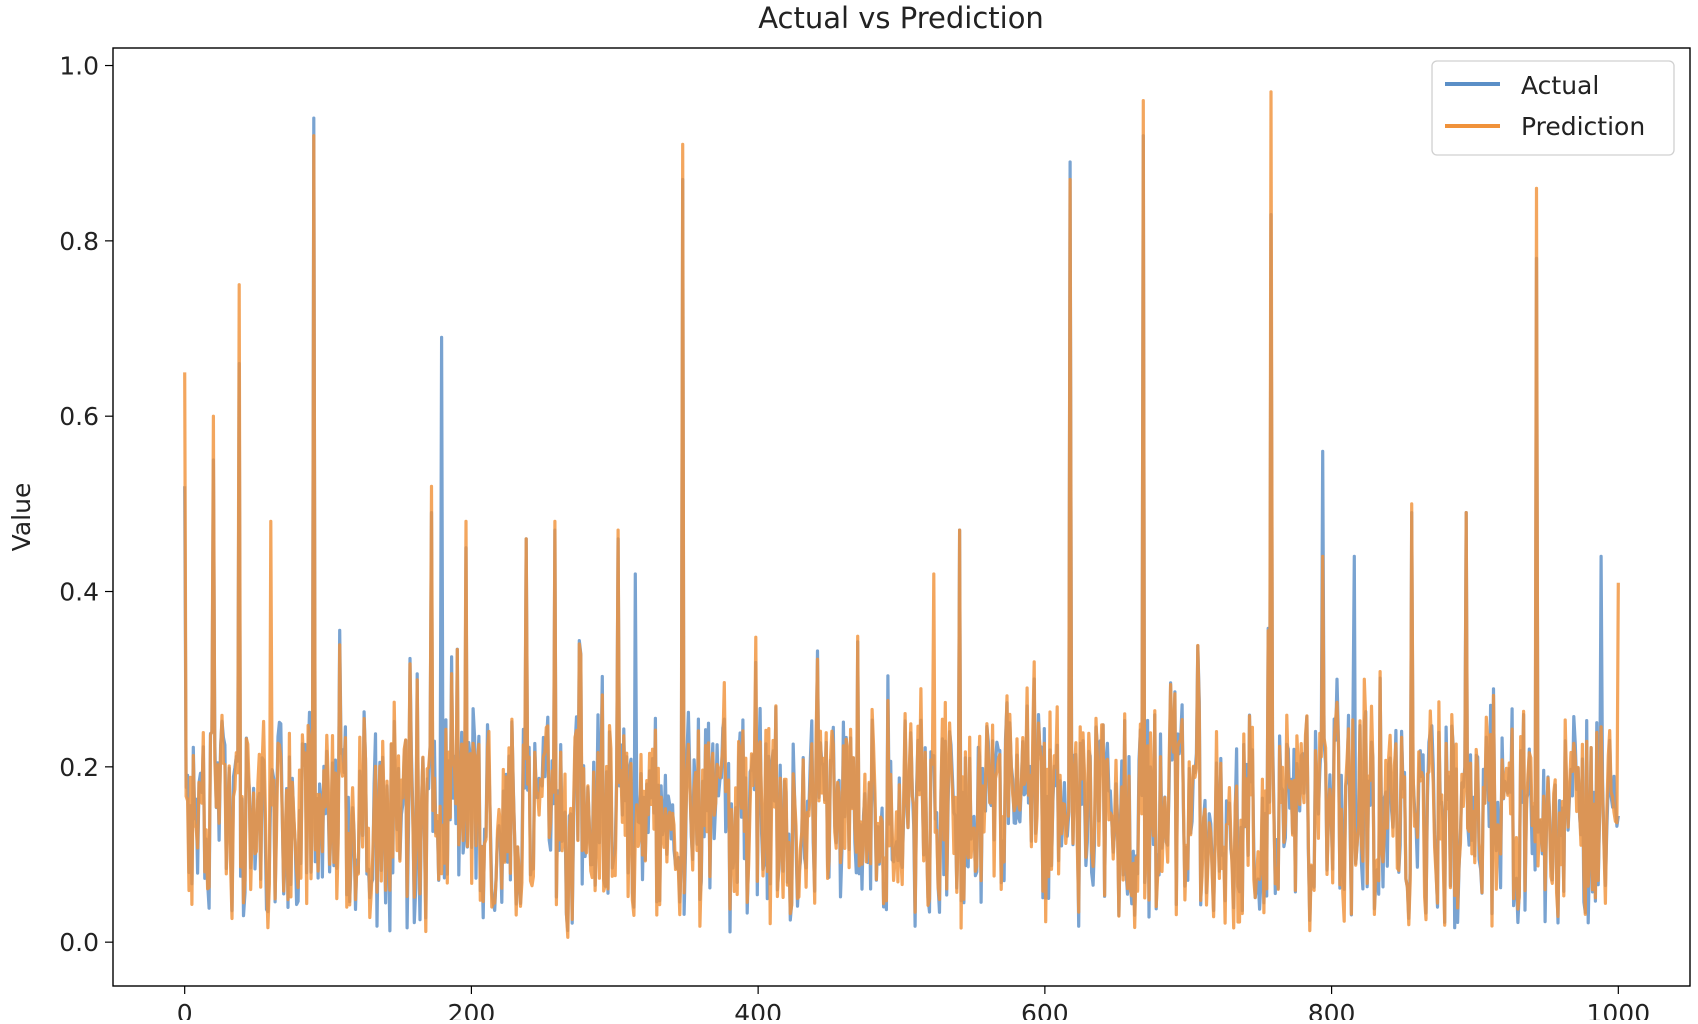 The width and height of the screenshot is (1698, 1024). What do you see at coordinates (1583, 126) in the screenshot?
I see `legend-label-prediction: Prediction` at bounding box center [1583, 126].